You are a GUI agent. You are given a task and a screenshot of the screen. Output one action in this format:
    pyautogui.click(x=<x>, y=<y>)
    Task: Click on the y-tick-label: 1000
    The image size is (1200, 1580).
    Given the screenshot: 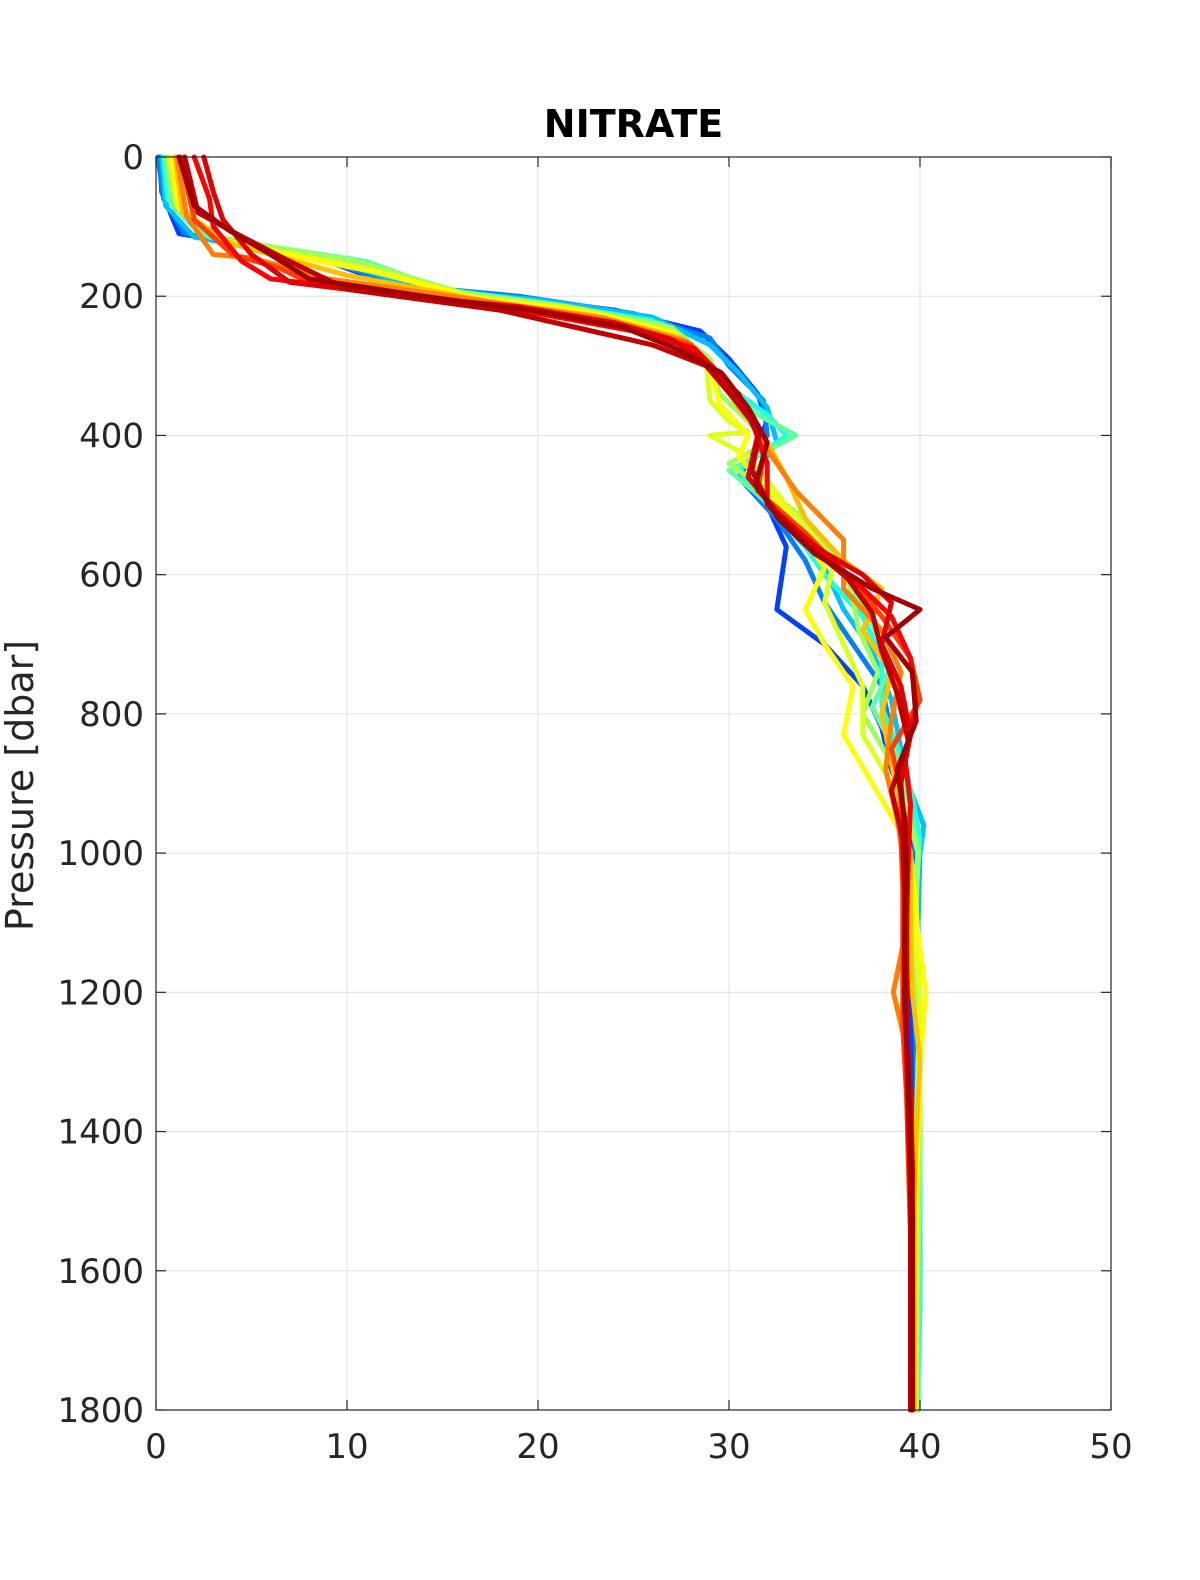 What is the action you would take?
    pyautogui.click(x=100, y=854)
    